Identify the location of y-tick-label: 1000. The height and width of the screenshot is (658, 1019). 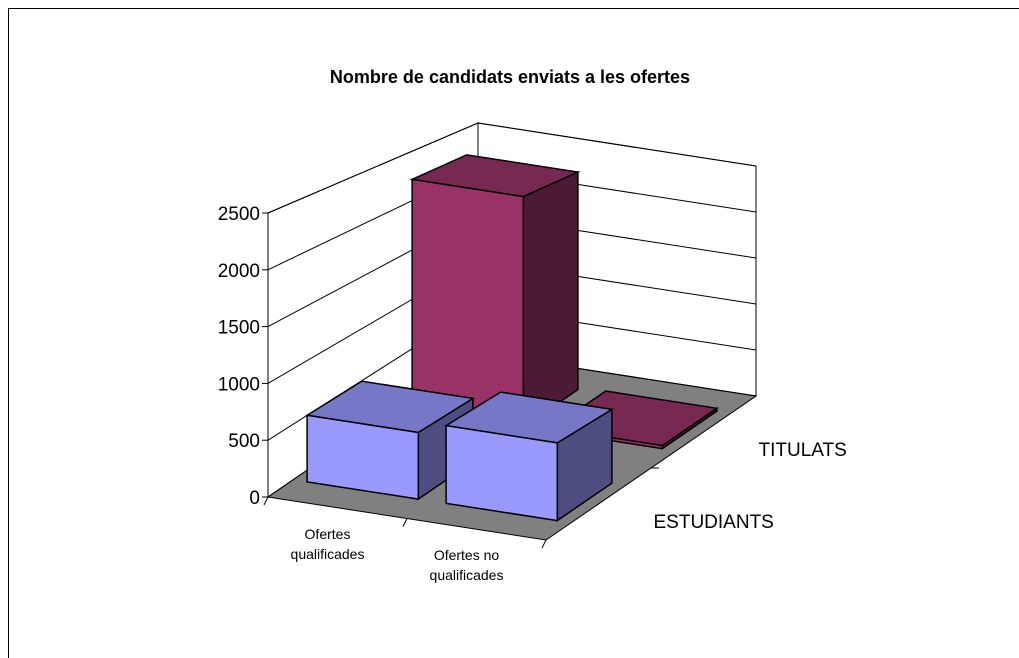
(239, 384).